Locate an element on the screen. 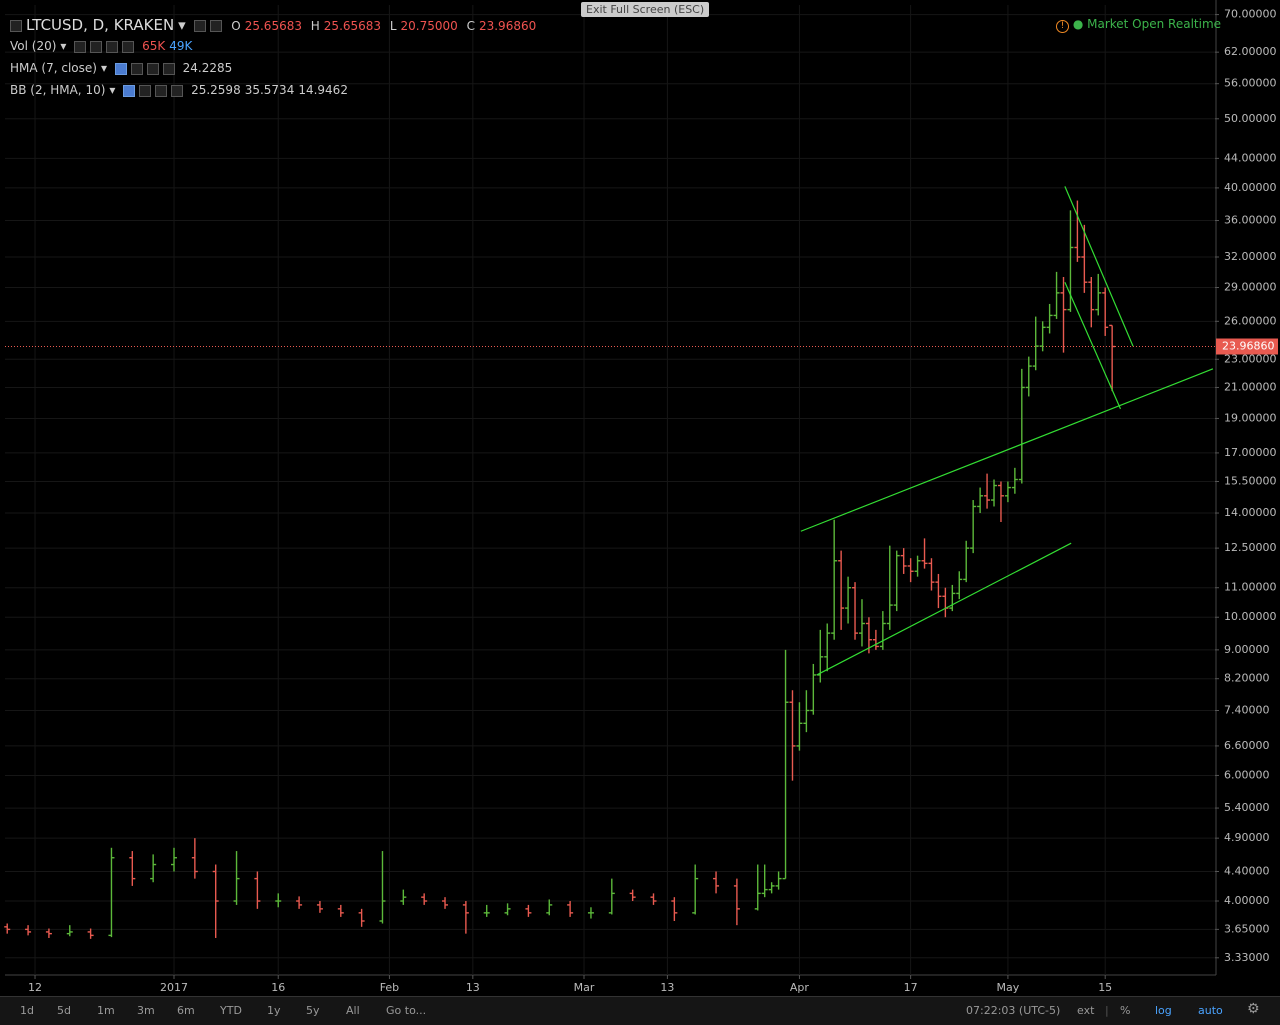 This screenshot has width=1280, height=1025. y-tick-label: 70.00000 is located at coordinates (1250, 14).